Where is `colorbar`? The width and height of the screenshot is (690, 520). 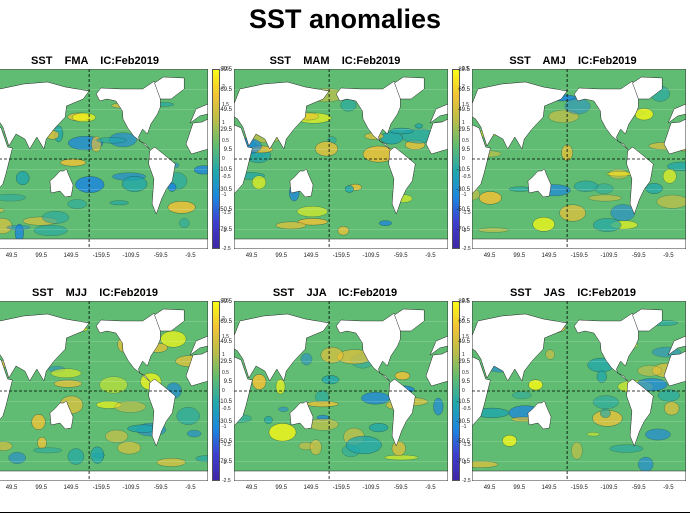 colorbar is located at coordinates (216, 159).